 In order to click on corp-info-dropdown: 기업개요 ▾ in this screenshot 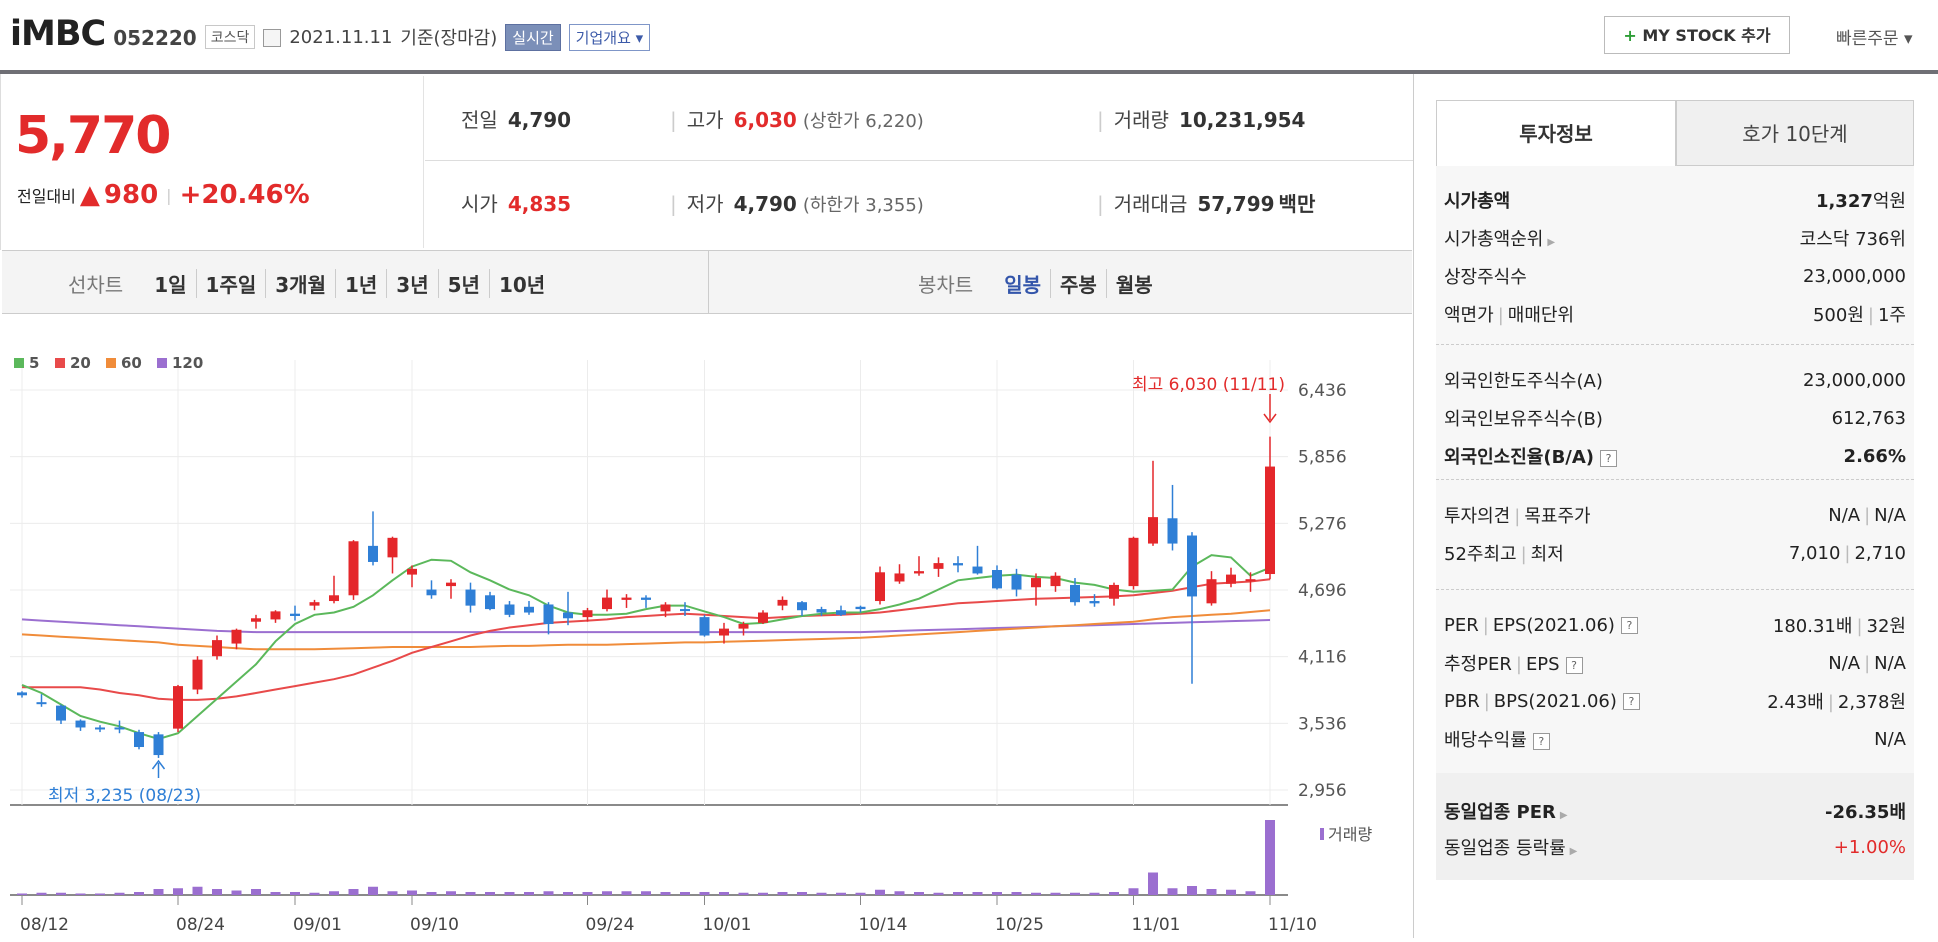, I will do `click(609, 37)`.